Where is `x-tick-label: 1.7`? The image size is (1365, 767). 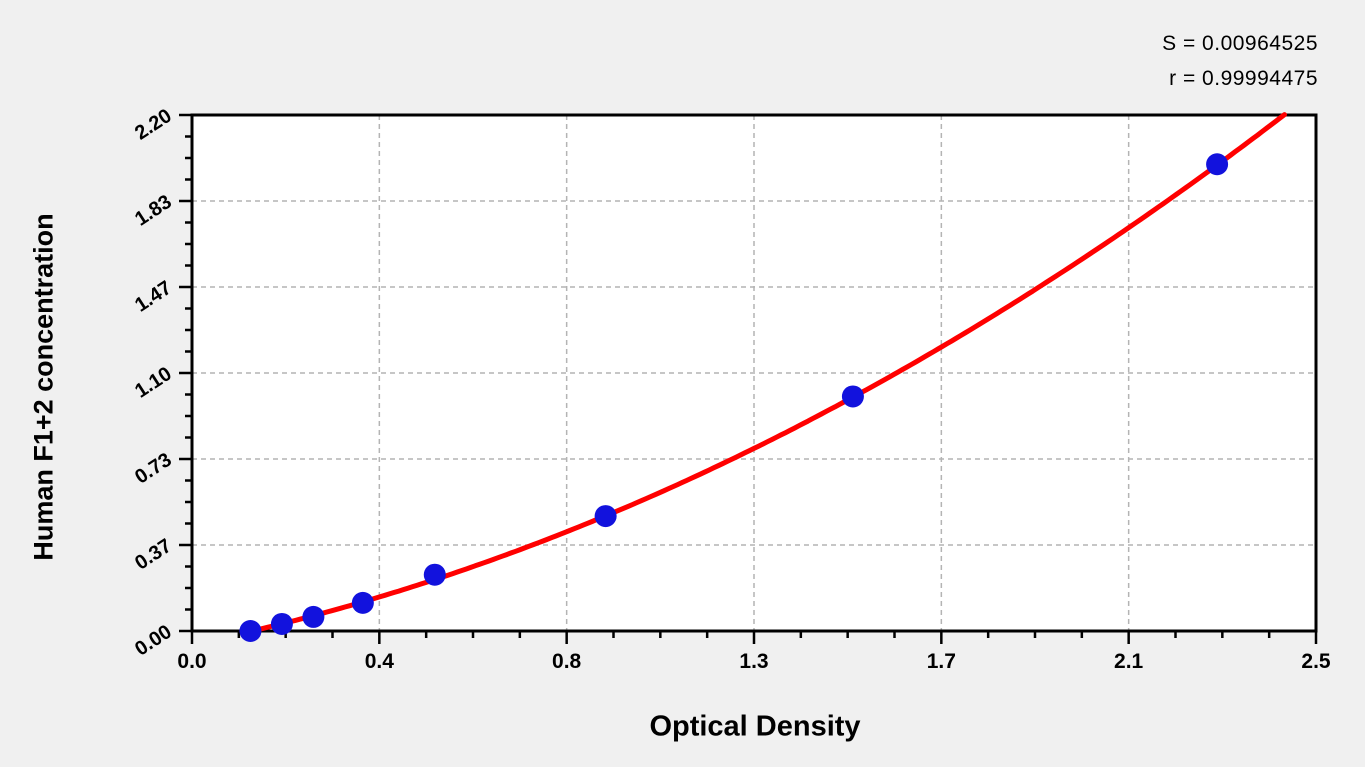
x-tick-label: 1.7 is located at coordinates (941, 661).